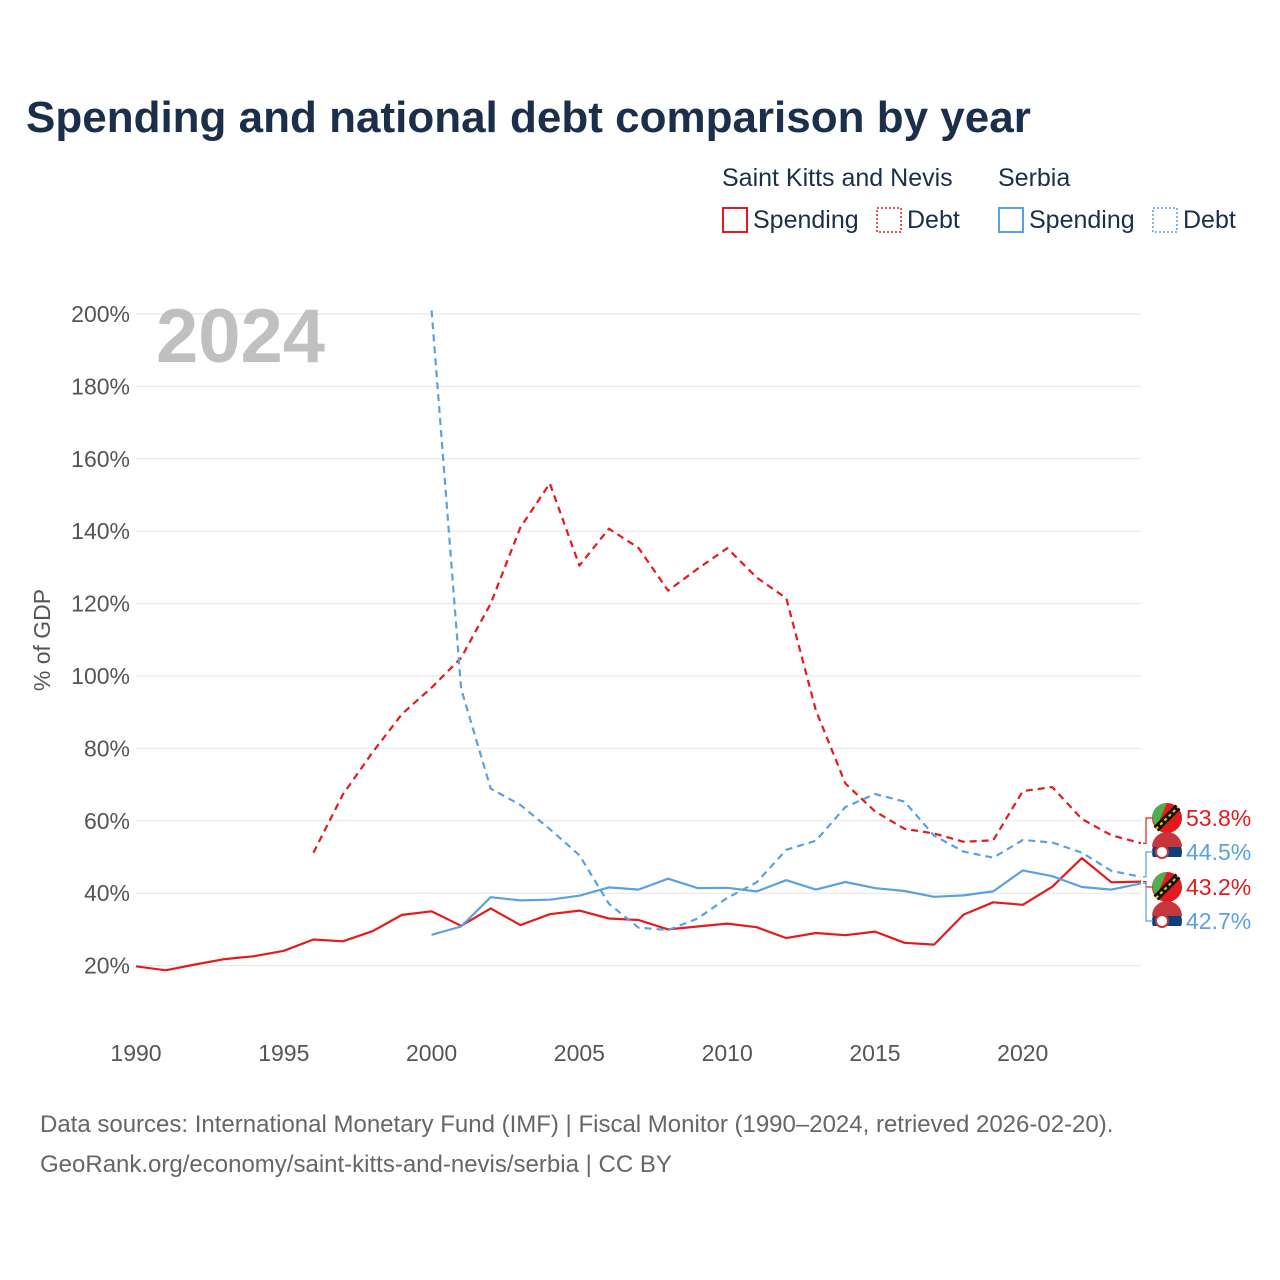  I want to click on y-tick-label-120: 120%, so click(100, 604).